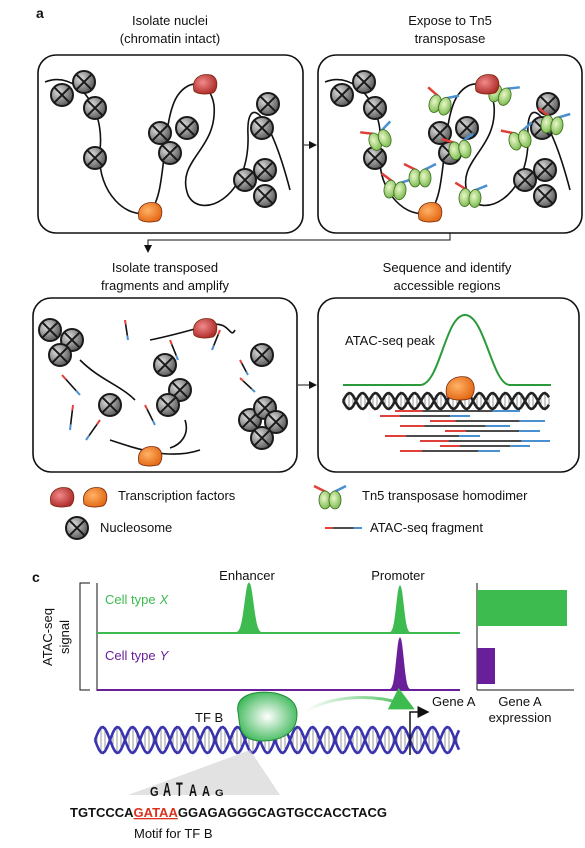 Image resolution: width=585 pixels, height=848 pixels. What do you see at coordinates (165, 285) in the screenshot?
I see `step-title: fragments and amplify` at bounding box center [165, 285].